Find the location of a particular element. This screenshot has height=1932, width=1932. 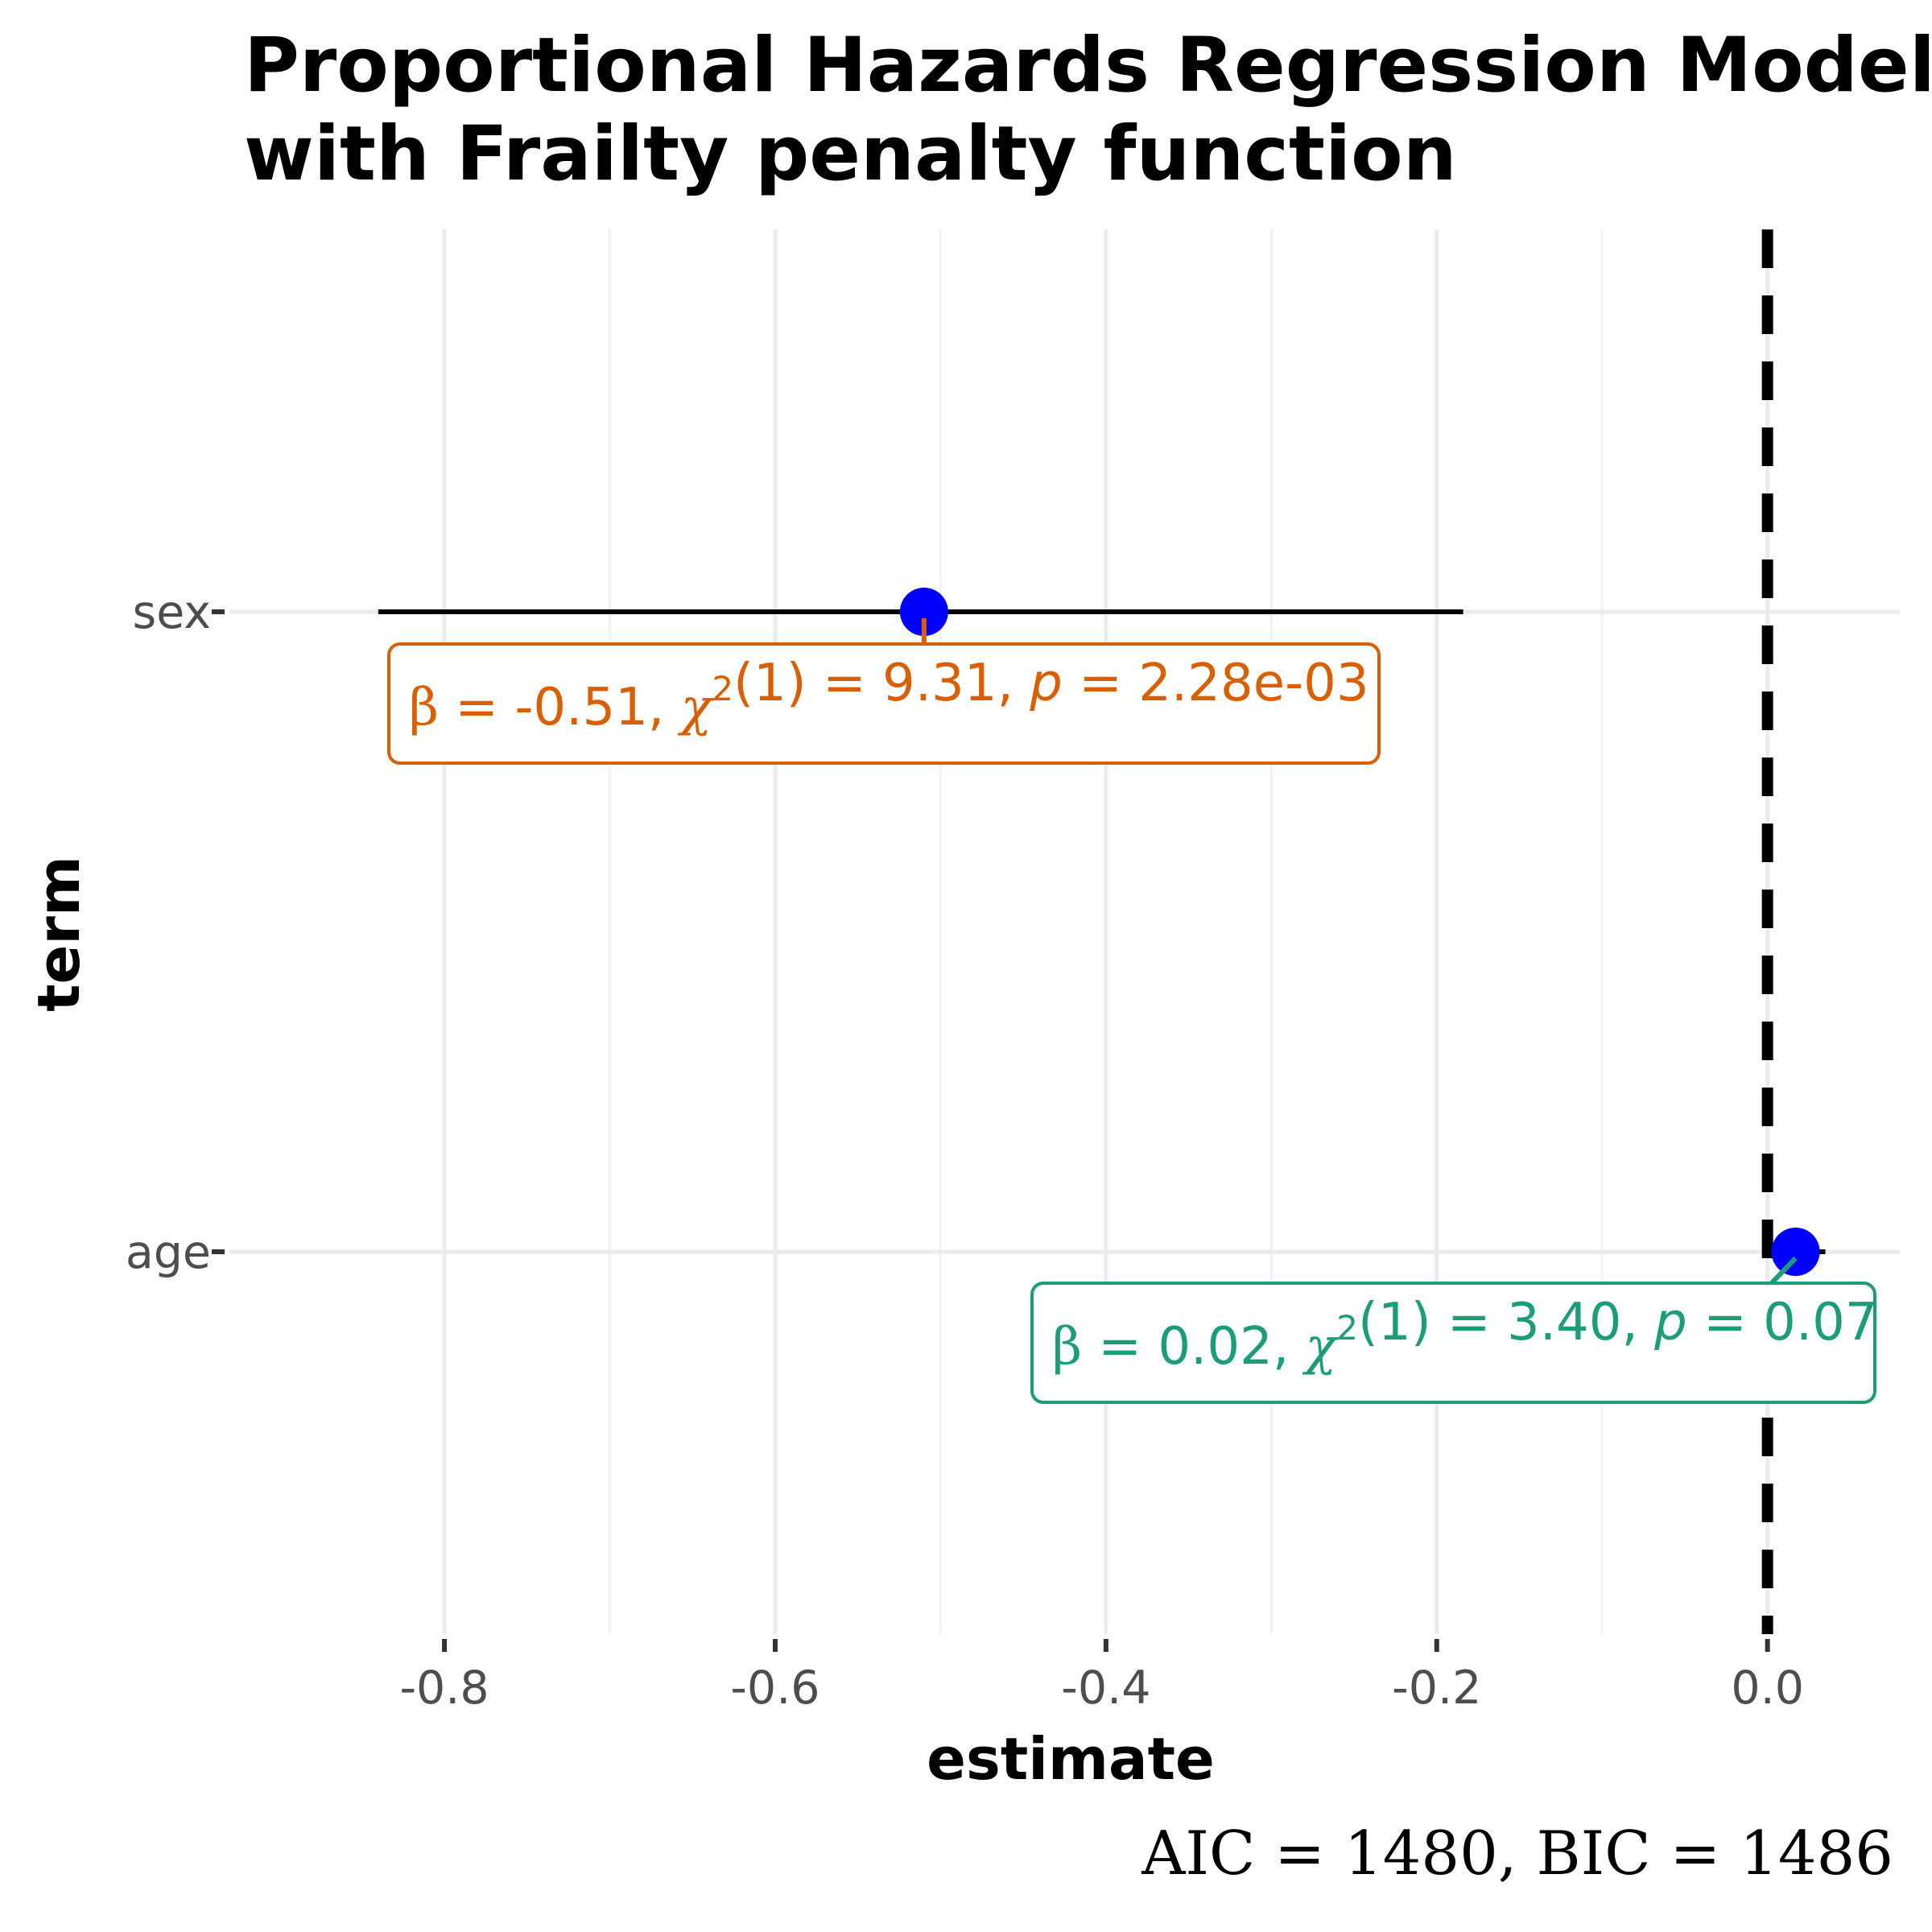

x-axis-title: estimate is located at coordinates (1071, 1759).